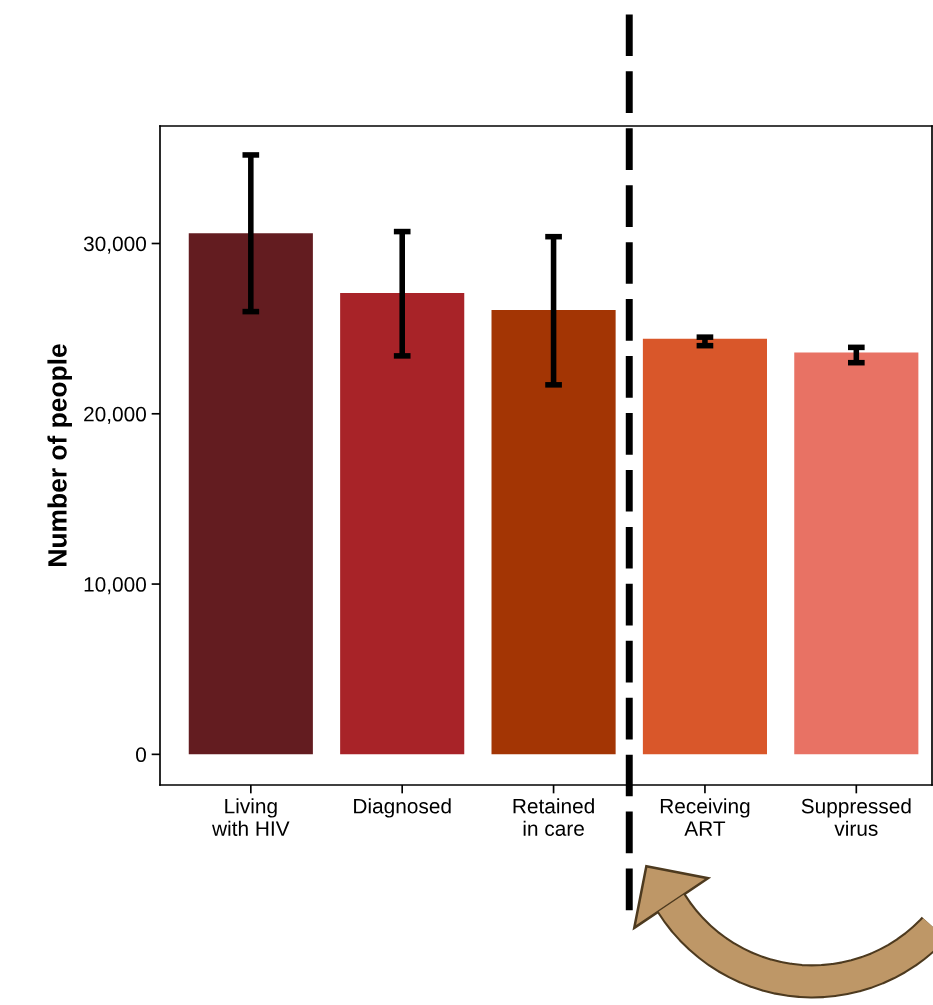 This screenshot has width=933, height=1005. What do you see at coordinates (553, 817) in the screenshot?
I see `x-tick-label: Retained in care` at bounding box center [553, 817].